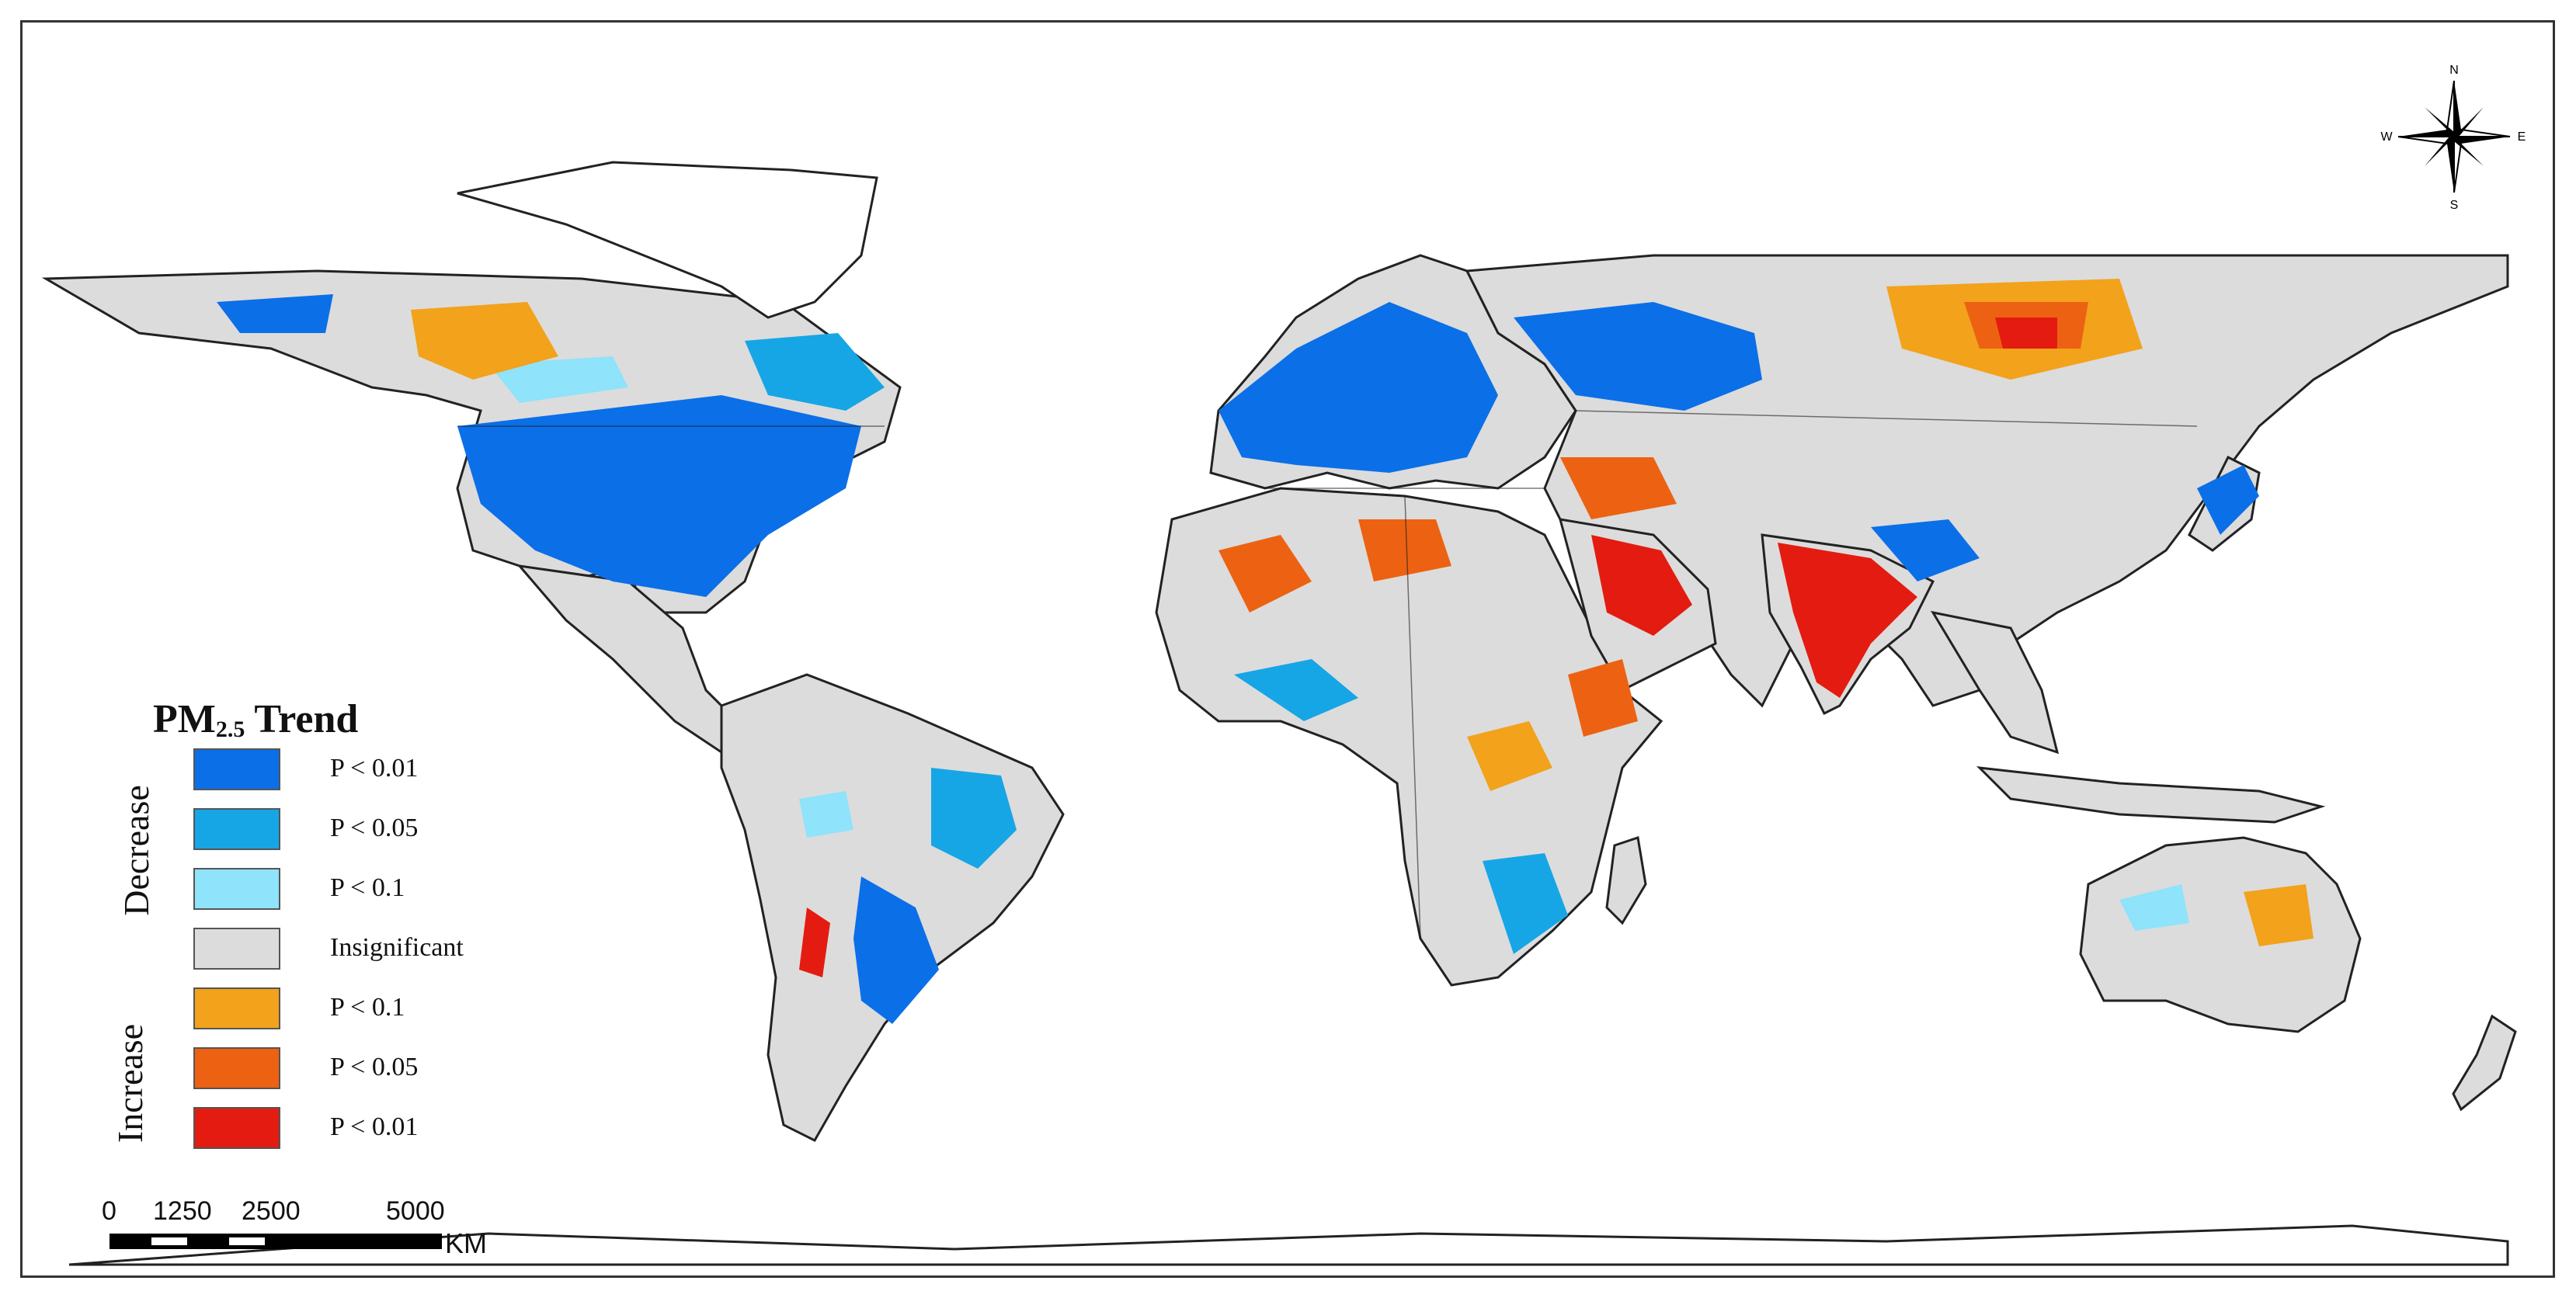 The height and width of the screenshot is (1298, 2576). Describe the element at coordinates (2386, 137) in the screenshot. I see `compass-w: W` at that location.